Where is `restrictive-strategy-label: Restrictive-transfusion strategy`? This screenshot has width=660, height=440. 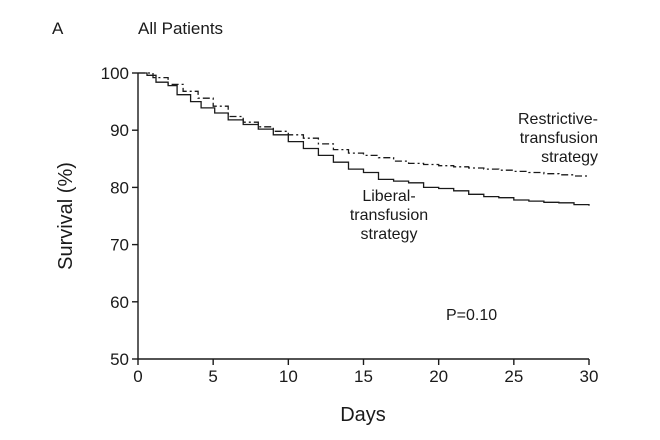 restrictive-strategy-label: Restrictive-transfusion strategy is located at coordinates (558, 138).